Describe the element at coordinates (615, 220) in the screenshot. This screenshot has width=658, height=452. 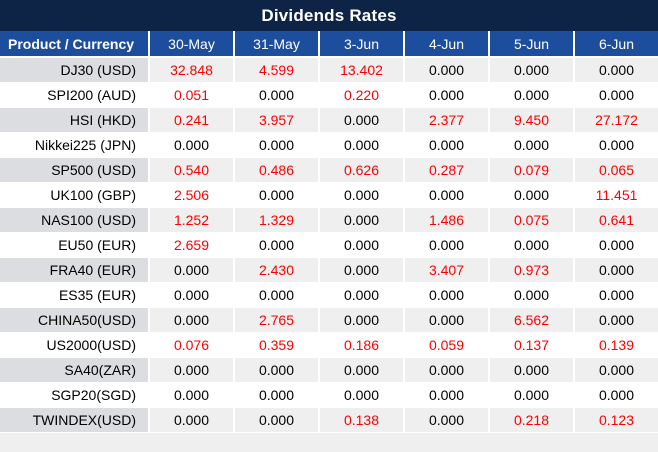
I see `rate-value-cell: 0.641` at that location.